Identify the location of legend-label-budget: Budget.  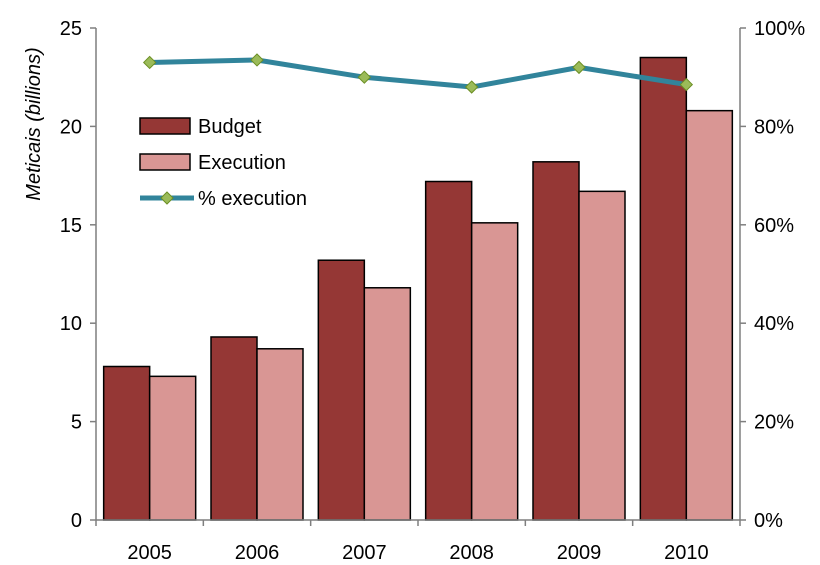
(230, 127).